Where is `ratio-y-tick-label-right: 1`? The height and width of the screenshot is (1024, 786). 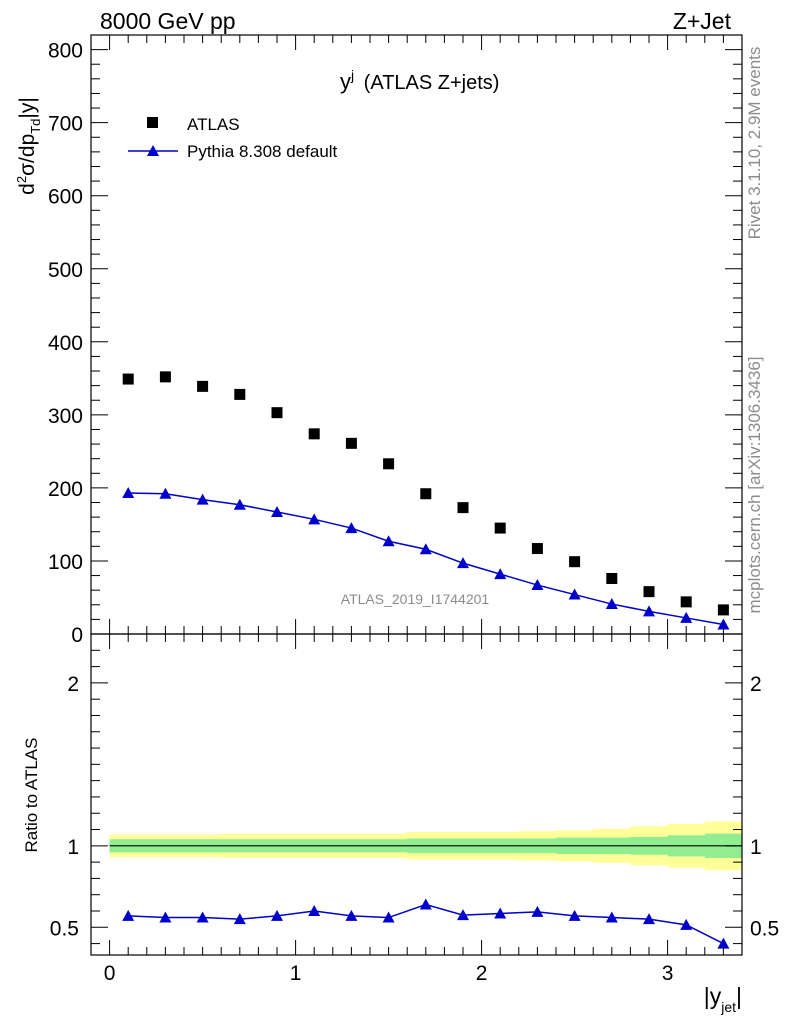 ratio-y-tick-label-right: 1 is located at coordinates (756, 847).